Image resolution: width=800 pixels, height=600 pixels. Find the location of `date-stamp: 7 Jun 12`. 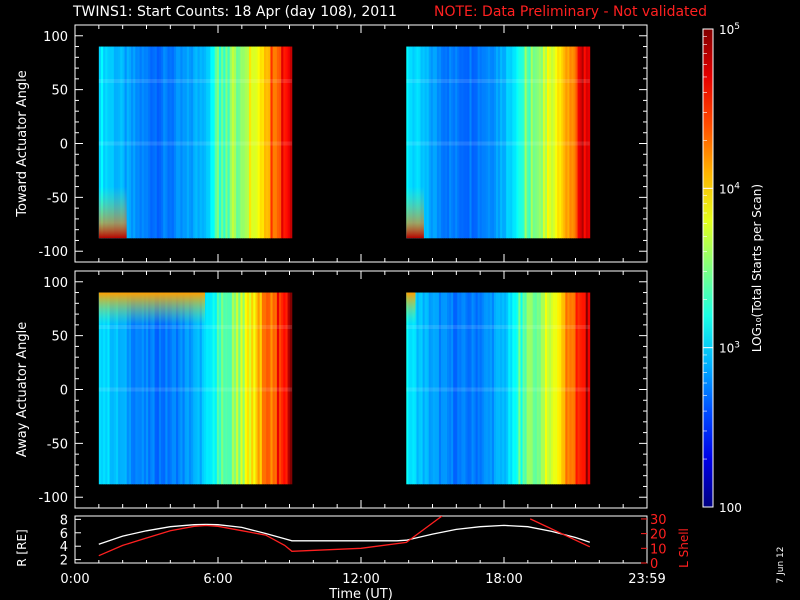

date-stamp: 7 Jun 12 is located at coordinates (781, 565).